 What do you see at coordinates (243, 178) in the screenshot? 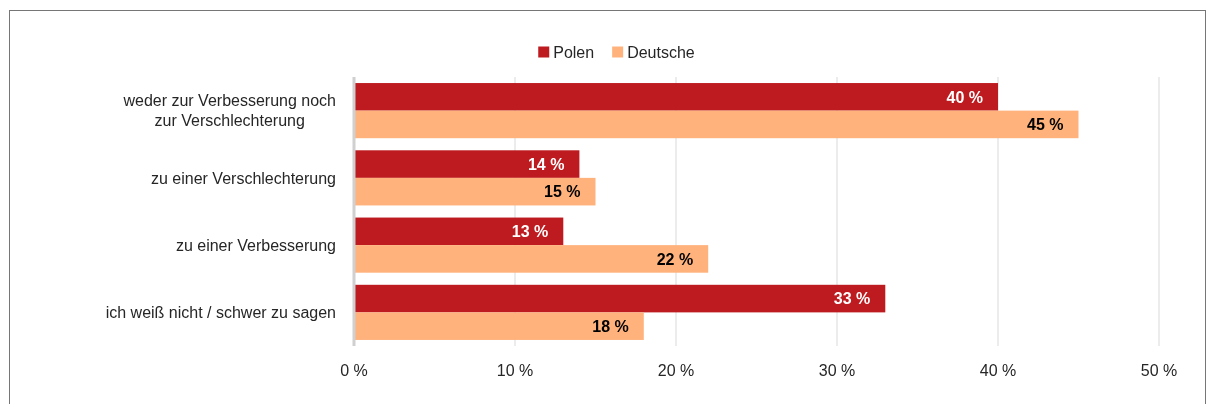
I see `y-tick-label: zu einer Verschlechterung` at bounding box center [243, 178].